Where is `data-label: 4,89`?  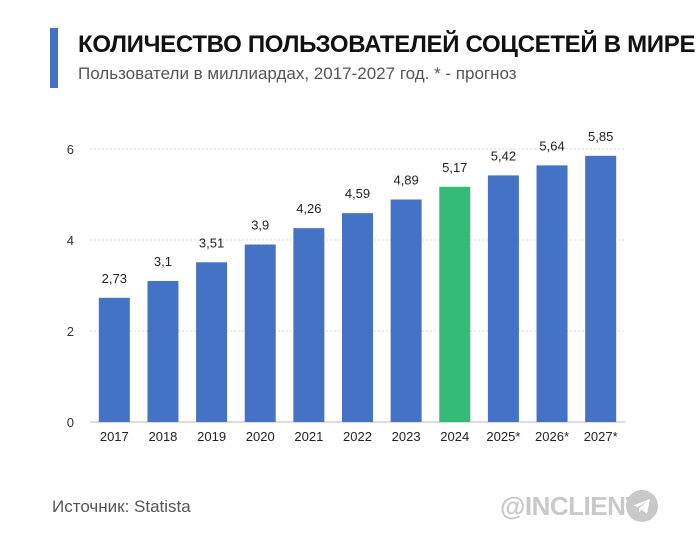 data-label: 4,89 is located at coordinates (405, 180).